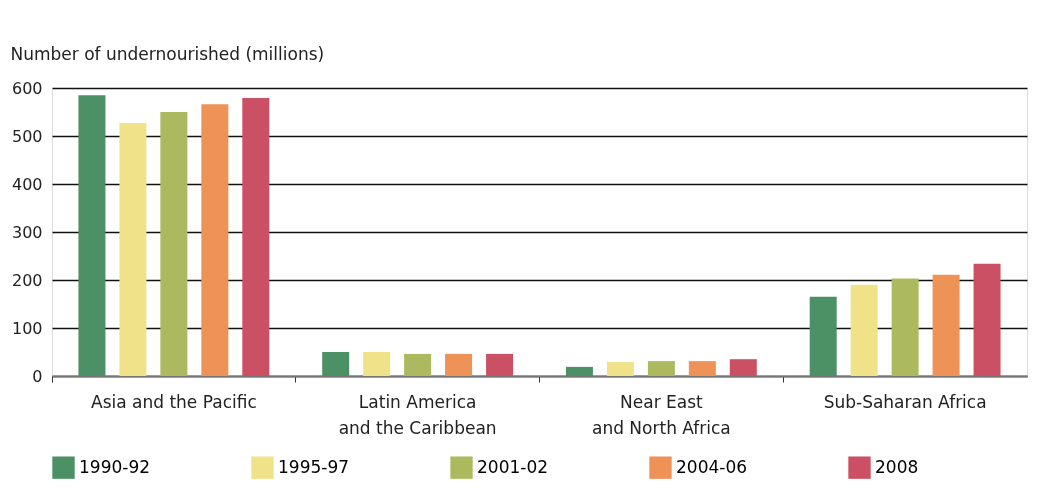  I want to click on x-tick-label: Near East and North Africa, so click(661, 414).